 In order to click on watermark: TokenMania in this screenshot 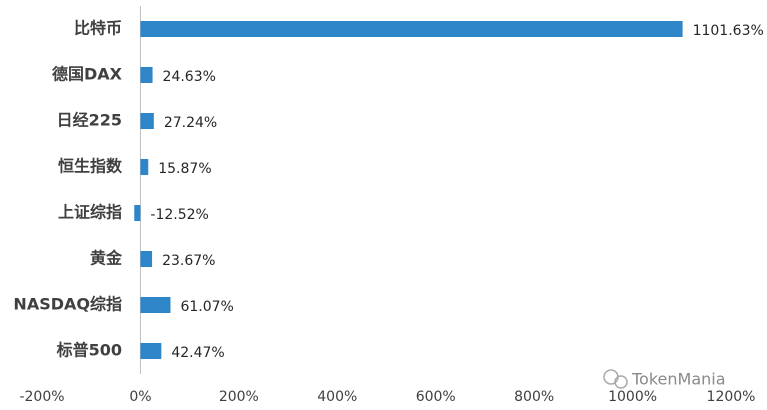, I will do `click(664, 379)`.